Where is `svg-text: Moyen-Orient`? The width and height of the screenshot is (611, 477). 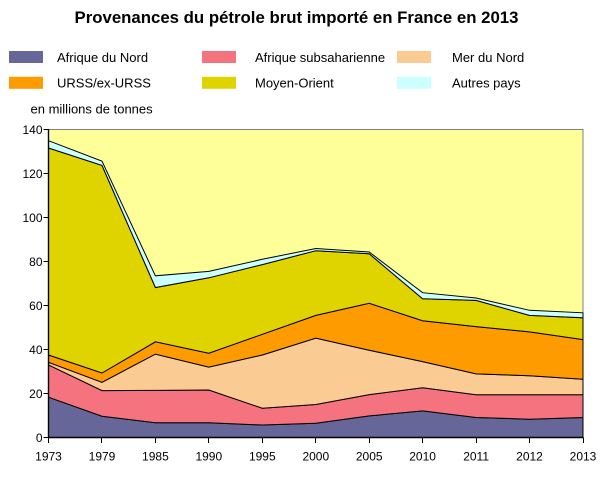
svg-text: Moyen-Orient is located at coordinates (294, 83).